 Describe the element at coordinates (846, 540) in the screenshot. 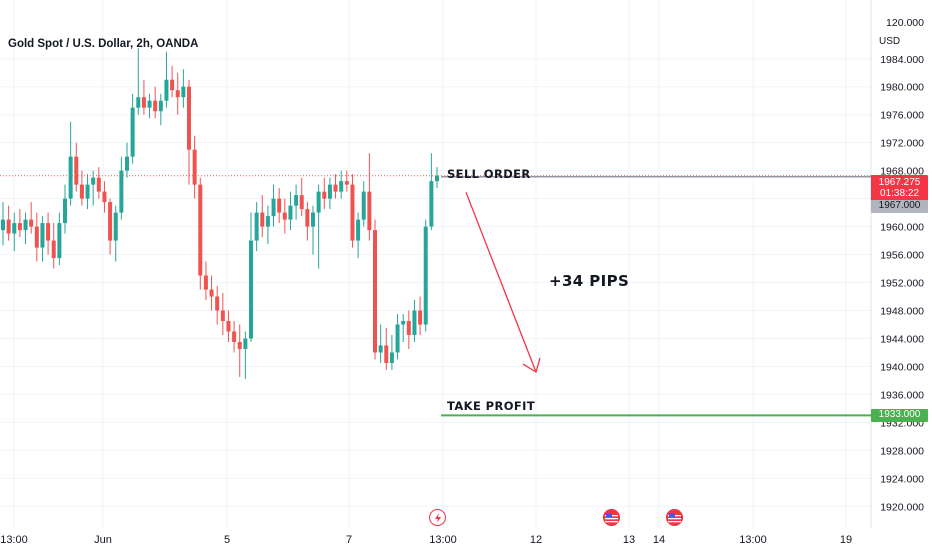

I see `x-tick-label: 19` at that location.